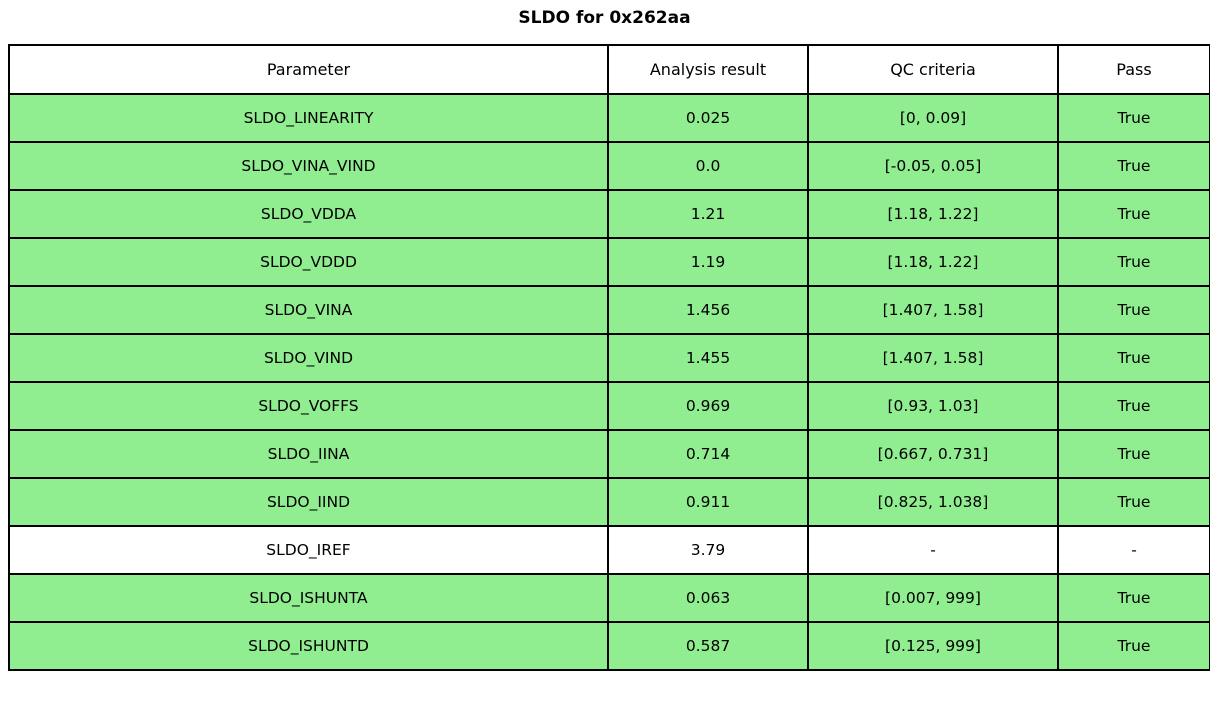 This screenshot has height=705, width=1210. Describe the element at coordinates (708, 646) in the screenshot. I see `row-analysis-result-cell: 0.587` at that location.